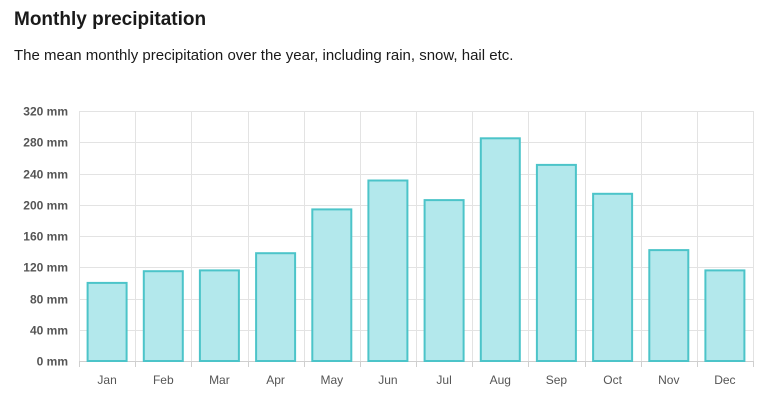 The height and width of the screenshot is (409, 765). What do you see at coordinates (331, 380) in the screenshot?
I see `x-tick-label: May` at bounding box center [331, 380].